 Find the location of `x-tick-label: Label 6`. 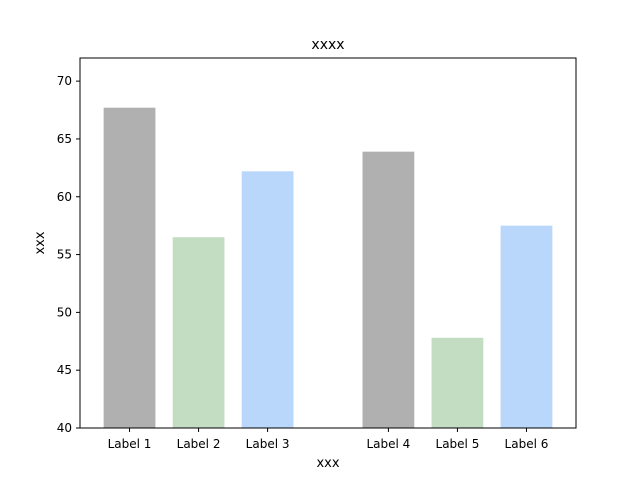

x-tick-label: Label 6 is located at coordinates (527, 444).